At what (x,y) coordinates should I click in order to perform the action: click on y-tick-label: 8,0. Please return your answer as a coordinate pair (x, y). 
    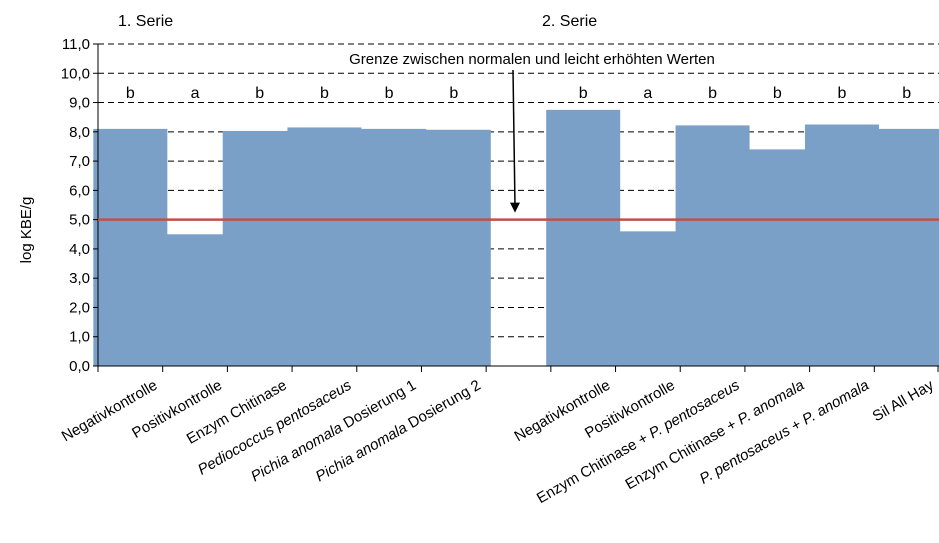
    Looking at the image, I should click on (79, 132).